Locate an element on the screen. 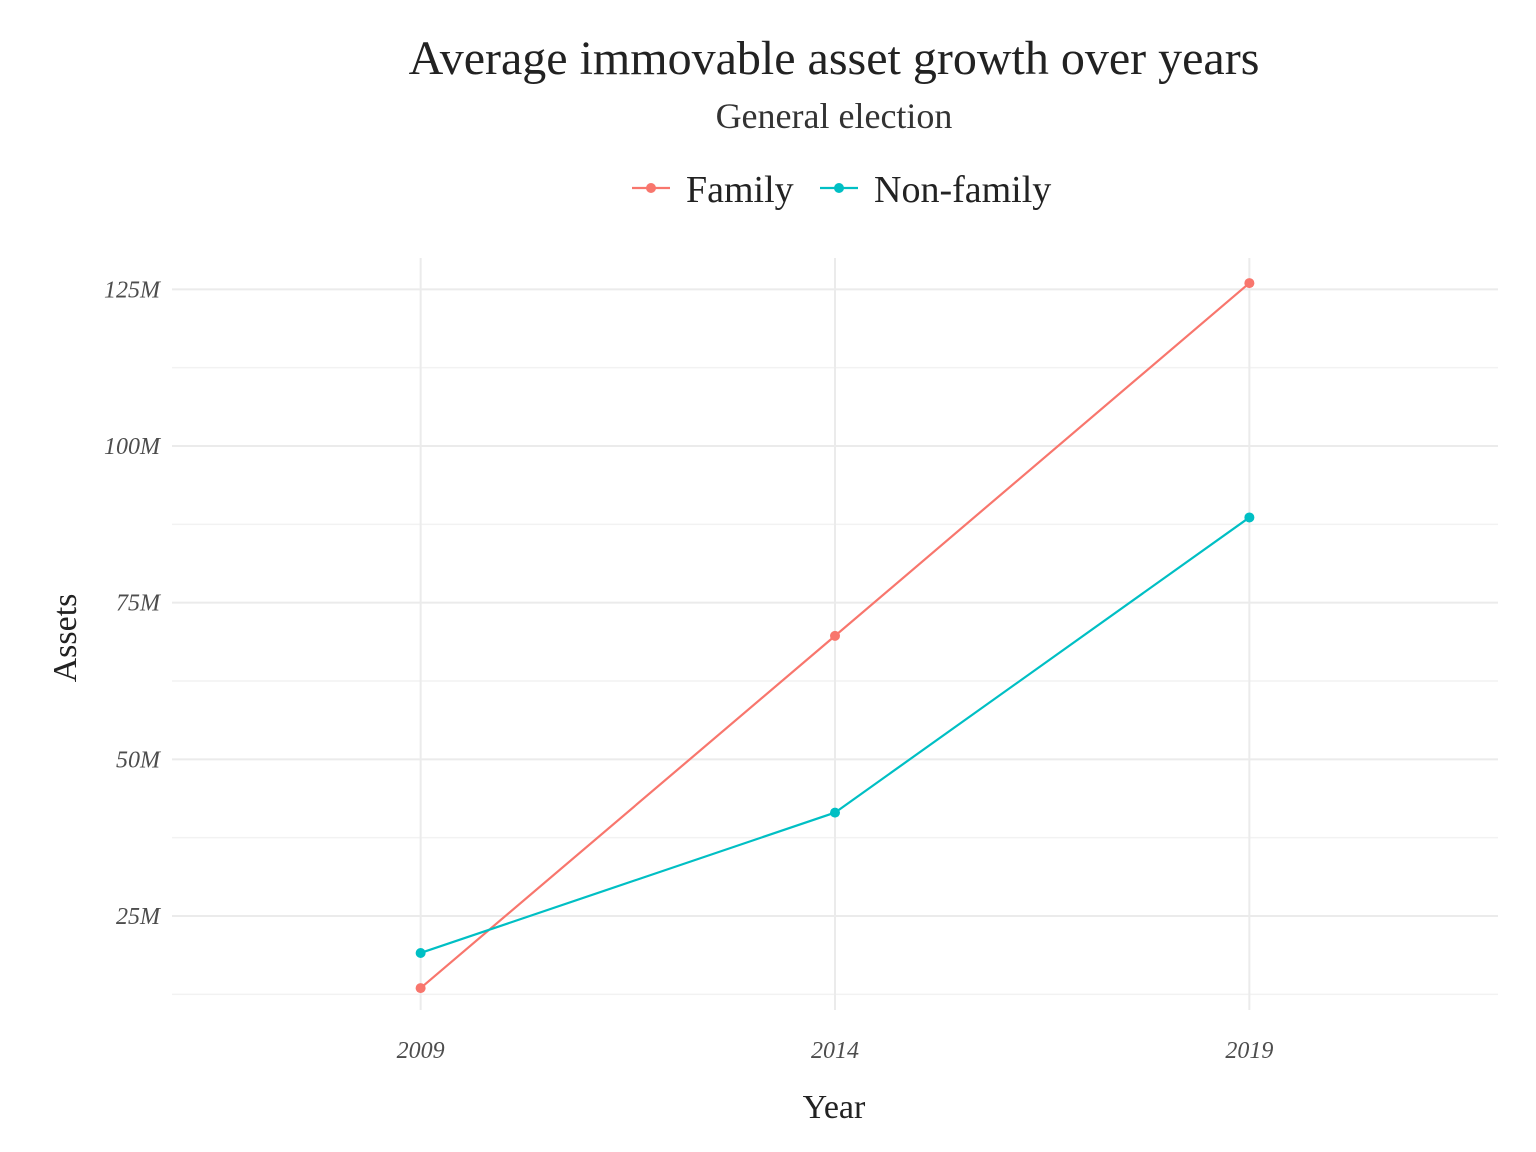  x-axis-title: Year is located at coordinates (834, 1107).